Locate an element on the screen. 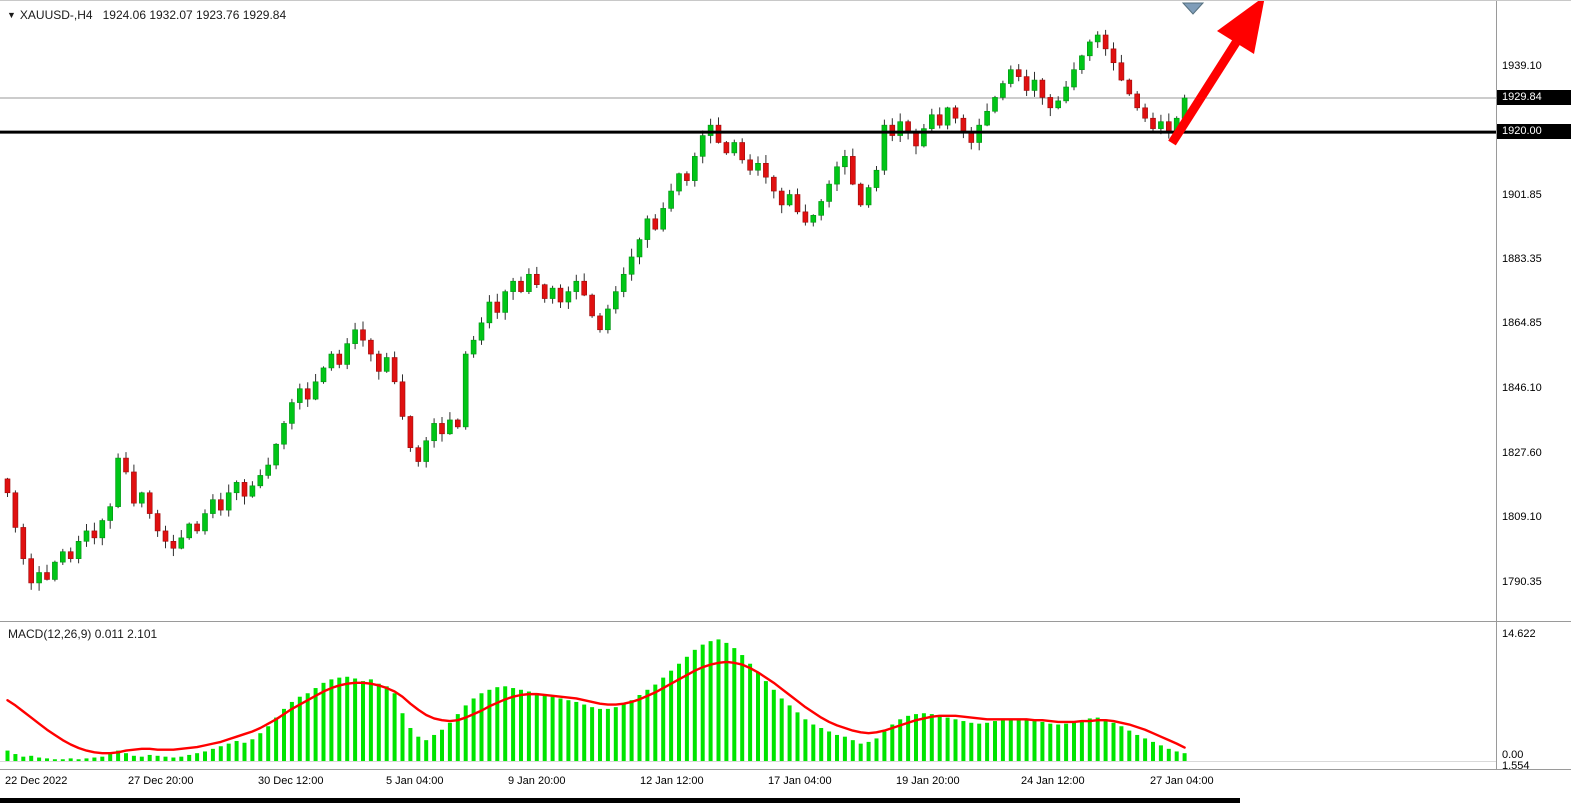 This screenshot has height=803, width=1571. symbol-period-label: XAUUSD-,H4 is located at coordinates (56, 15).